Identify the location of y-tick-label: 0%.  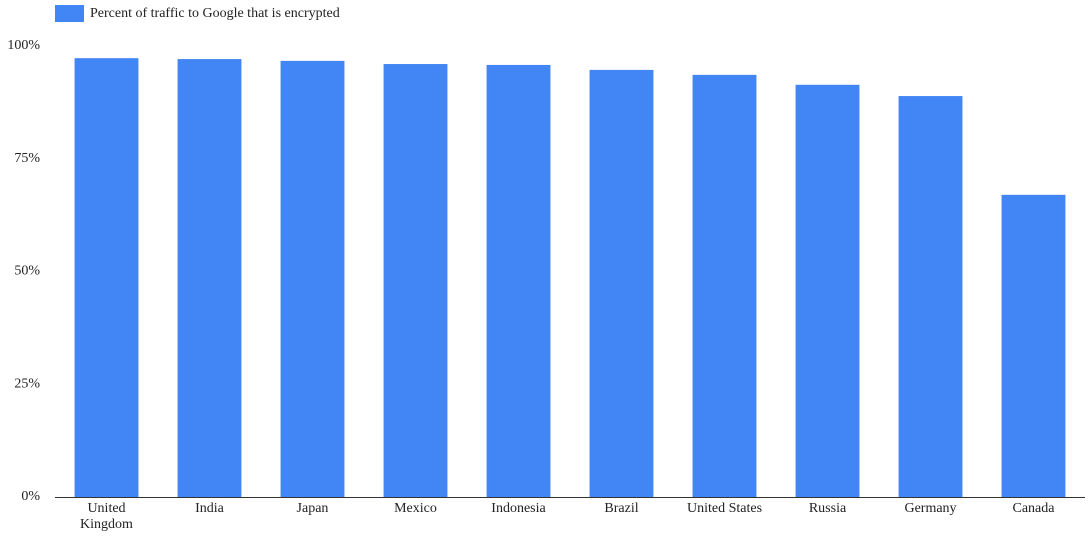
(30, 496).